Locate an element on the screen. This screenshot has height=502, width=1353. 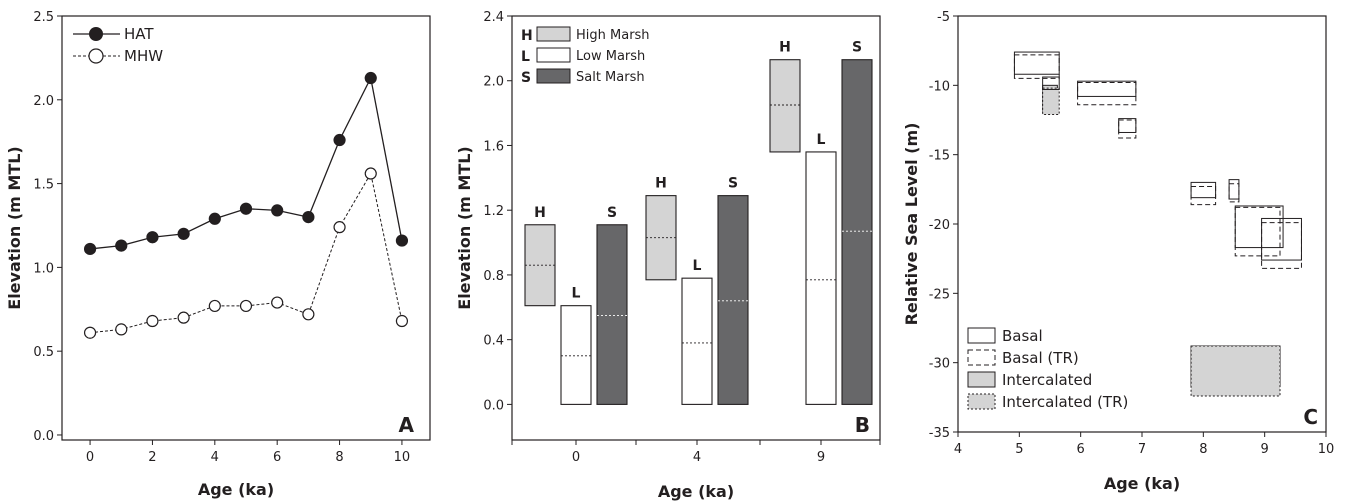
panel-c-ytick-label: -30 is located at coordinates (939, 364).